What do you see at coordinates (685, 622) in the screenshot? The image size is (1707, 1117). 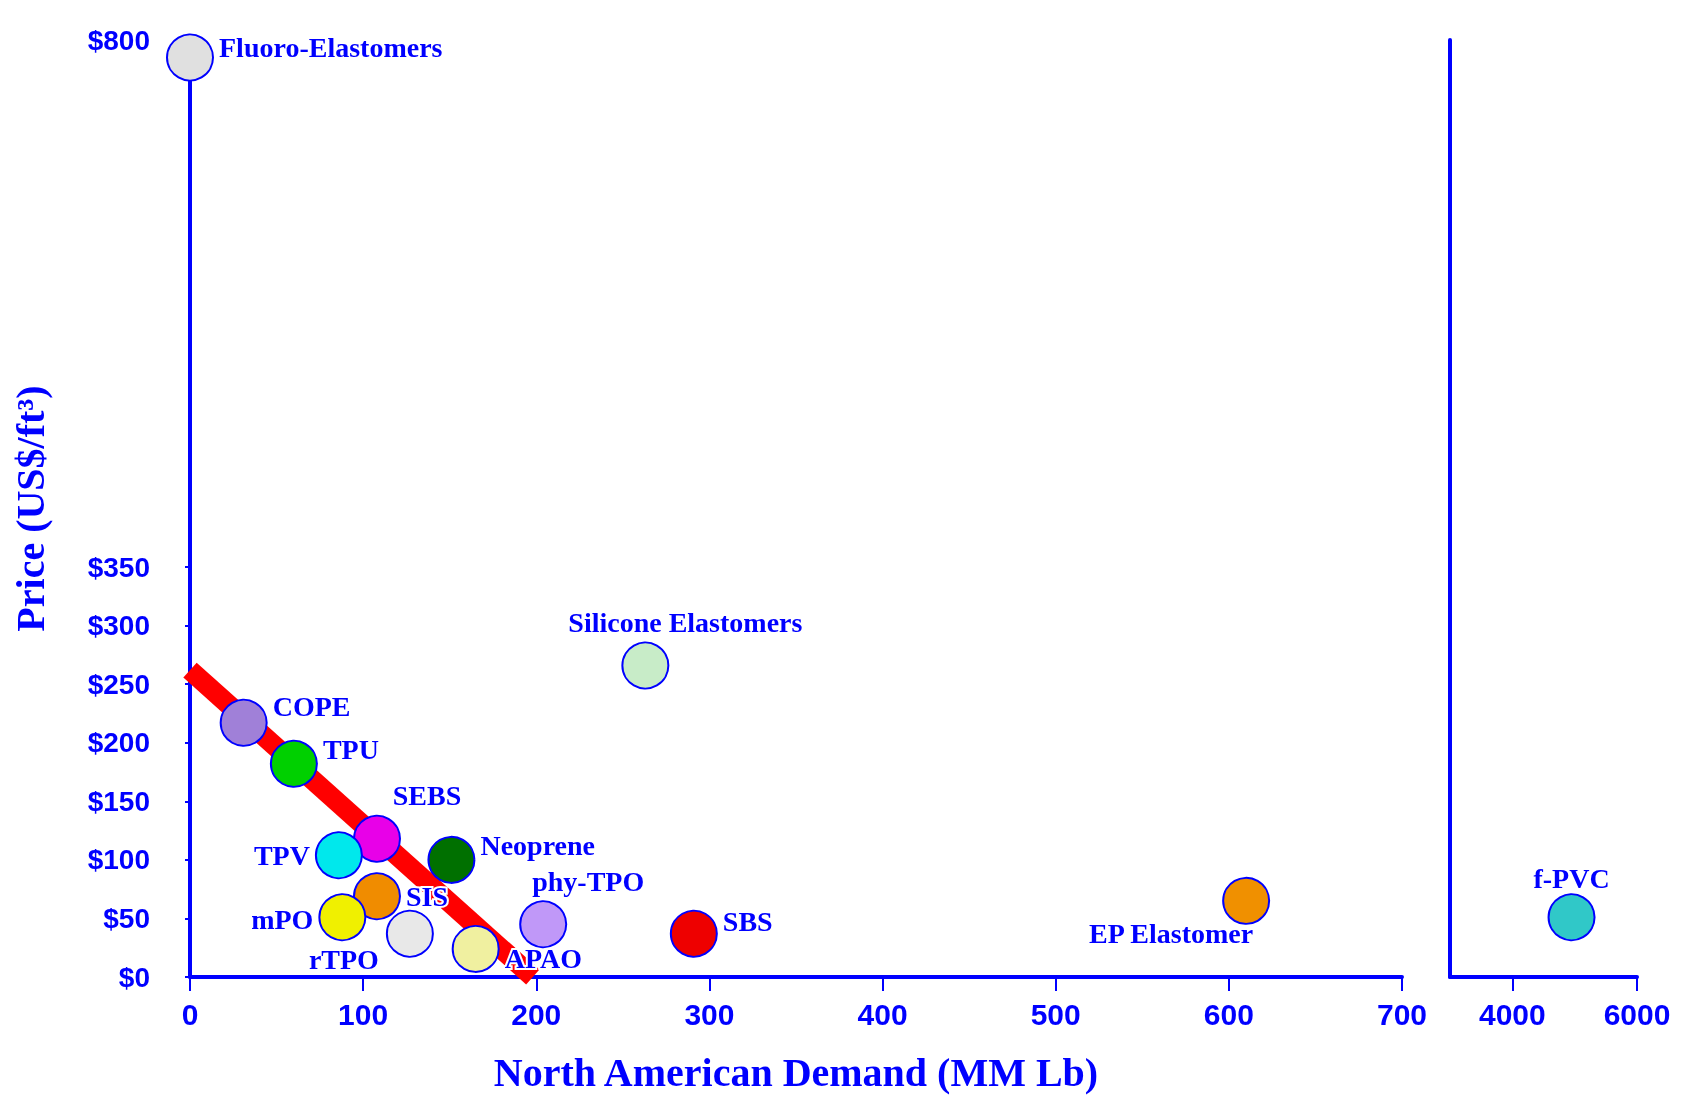 I see `series-label: Silicone Elastomers` at bounding box center [685, 622].